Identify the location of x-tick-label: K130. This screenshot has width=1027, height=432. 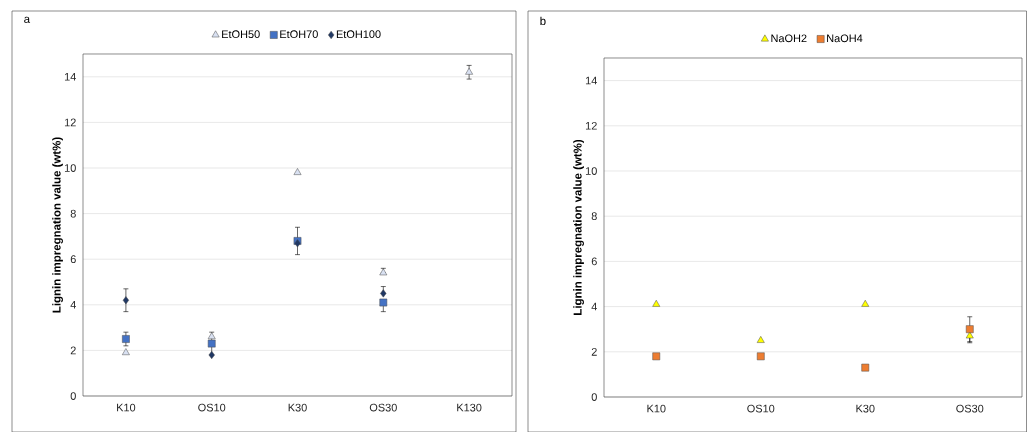
(469, 407).